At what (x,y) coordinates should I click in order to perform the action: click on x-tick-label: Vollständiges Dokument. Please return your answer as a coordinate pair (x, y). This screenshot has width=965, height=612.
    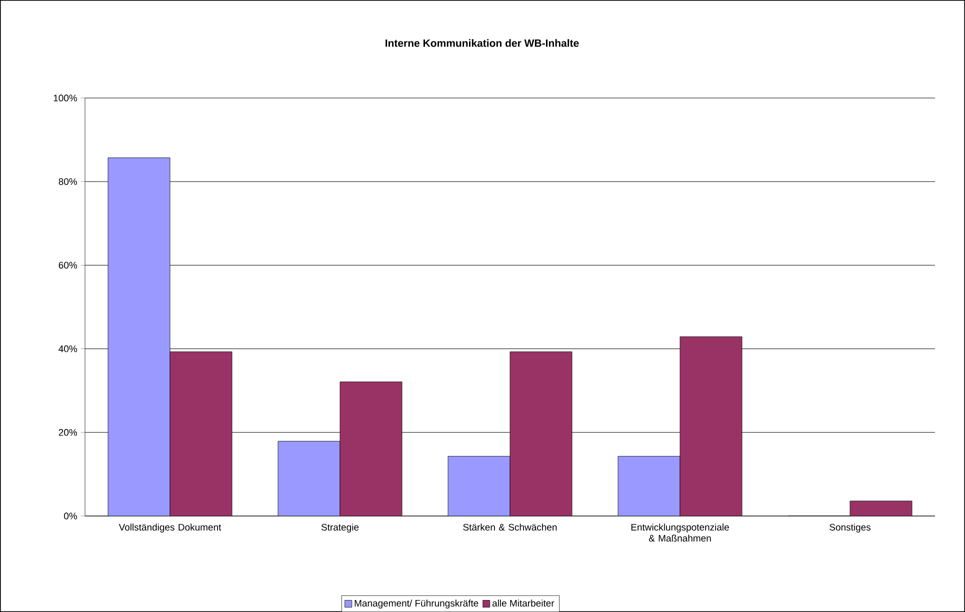
    Looking at the image, I should click on (170, 528).